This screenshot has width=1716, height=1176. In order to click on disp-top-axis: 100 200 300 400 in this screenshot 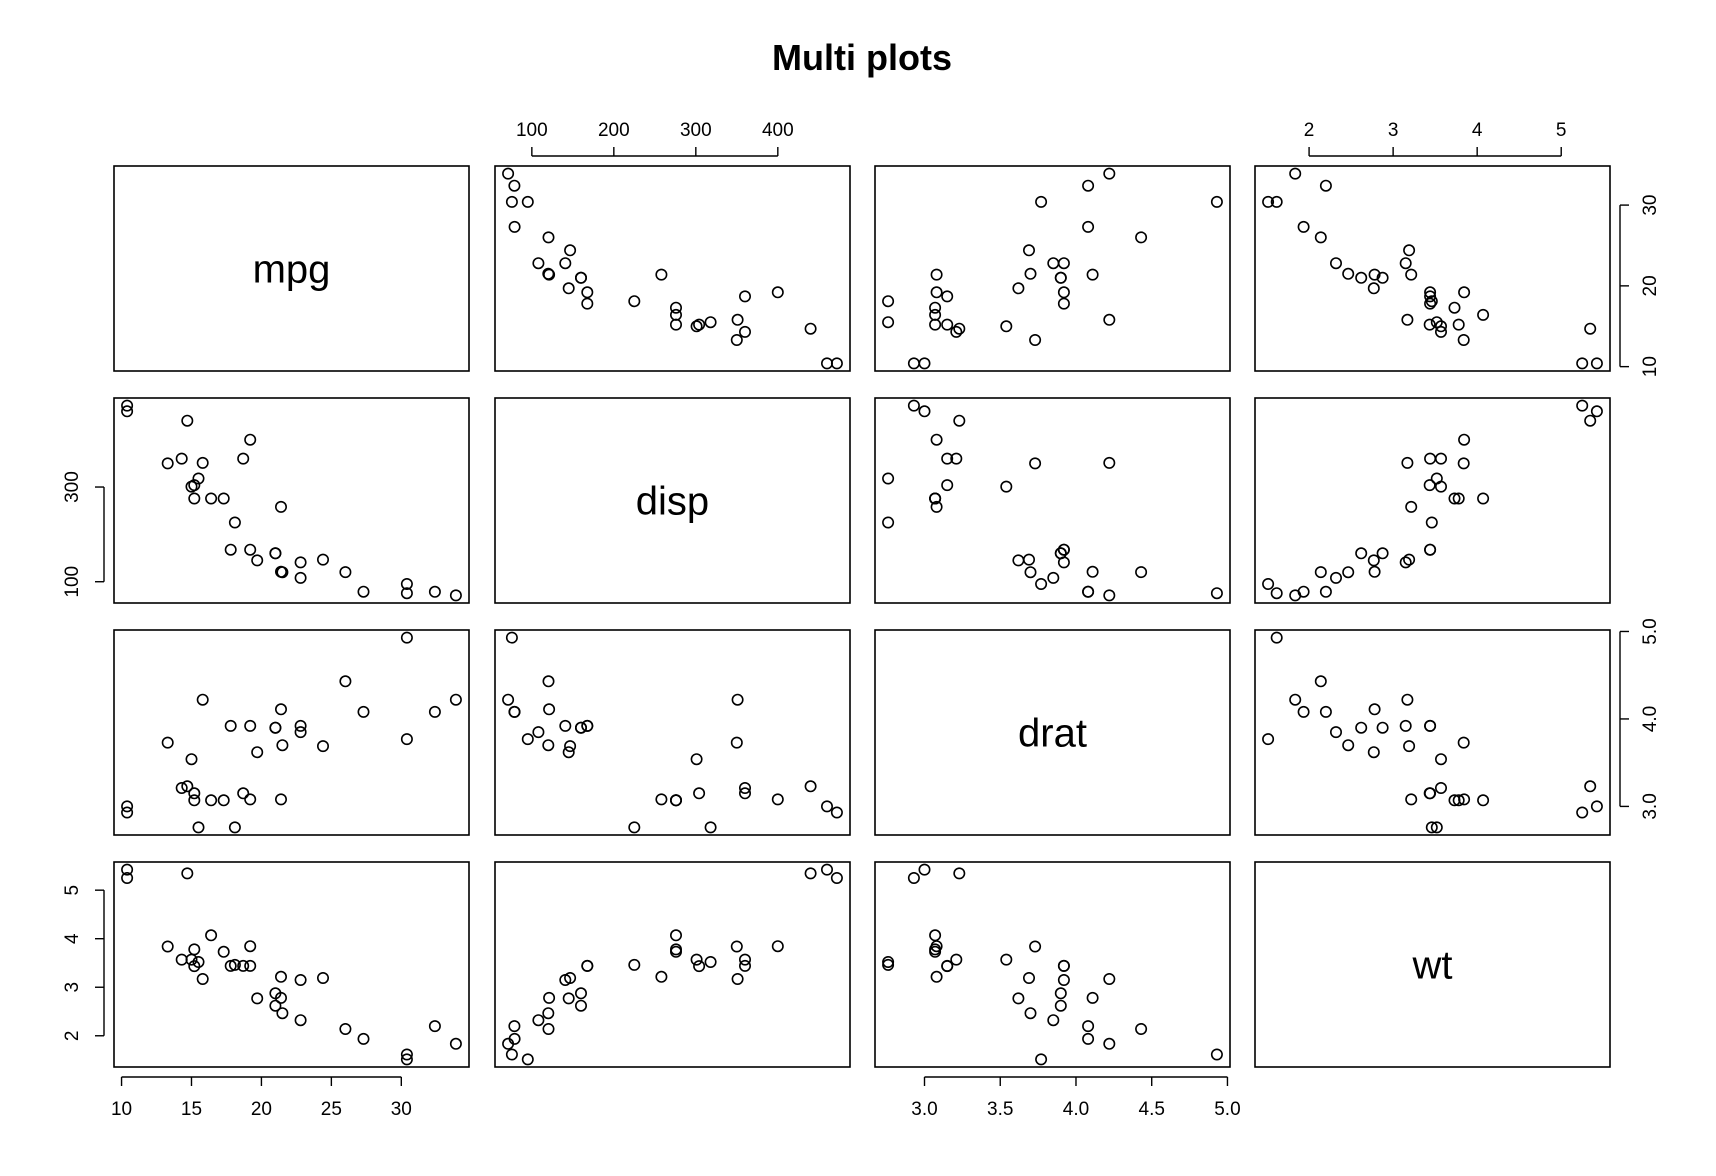, I will do `click(655, 138)`.